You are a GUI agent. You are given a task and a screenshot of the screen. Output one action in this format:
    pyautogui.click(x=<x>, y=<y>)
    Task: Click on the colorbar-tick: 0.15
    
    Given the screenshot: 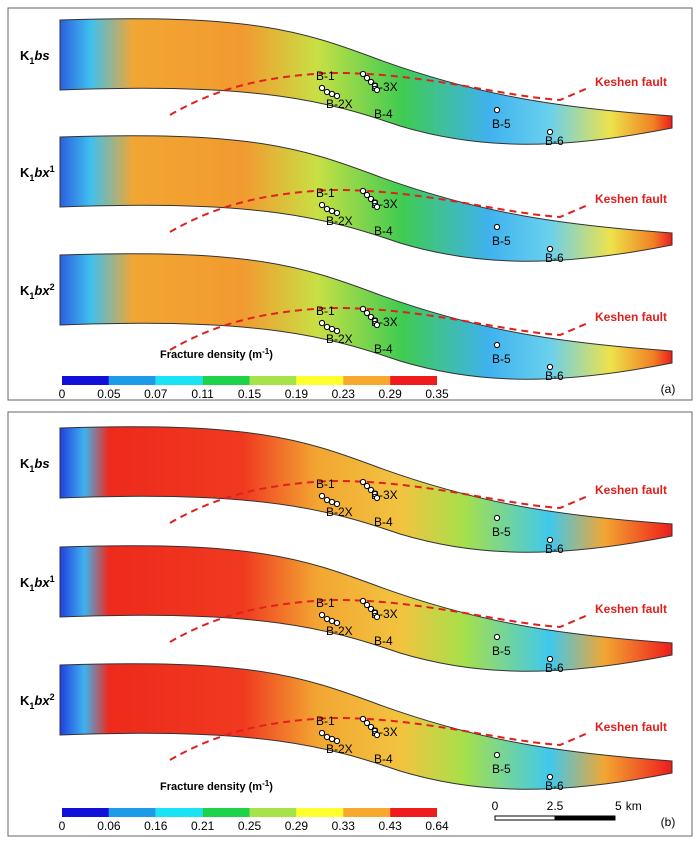 What is the action you would take?
    pyautogui.click(x=250, y=394)
    